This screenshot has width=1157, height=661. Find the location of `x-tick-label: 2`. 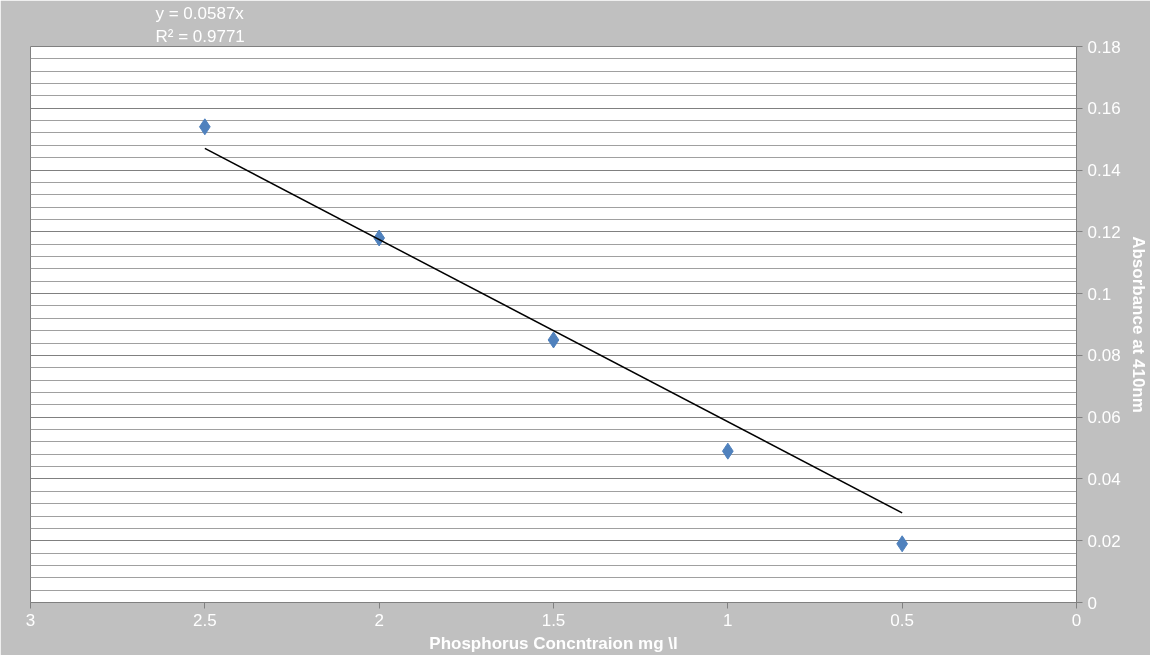

x-tick-label: 2 is located at coordinates (379, 620).